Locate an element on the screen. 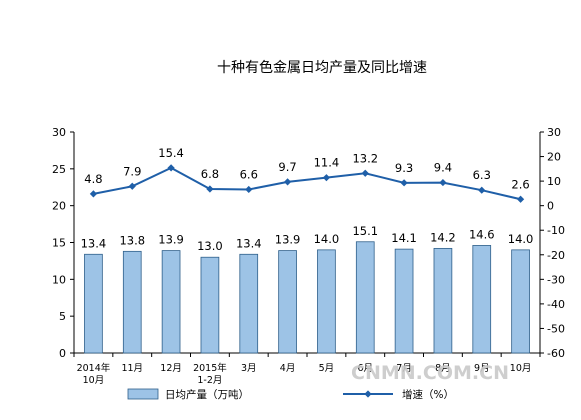 The width and height of the screenshot is (581, 420). right-tick-label: -20 is located at coordinates (556, 255).